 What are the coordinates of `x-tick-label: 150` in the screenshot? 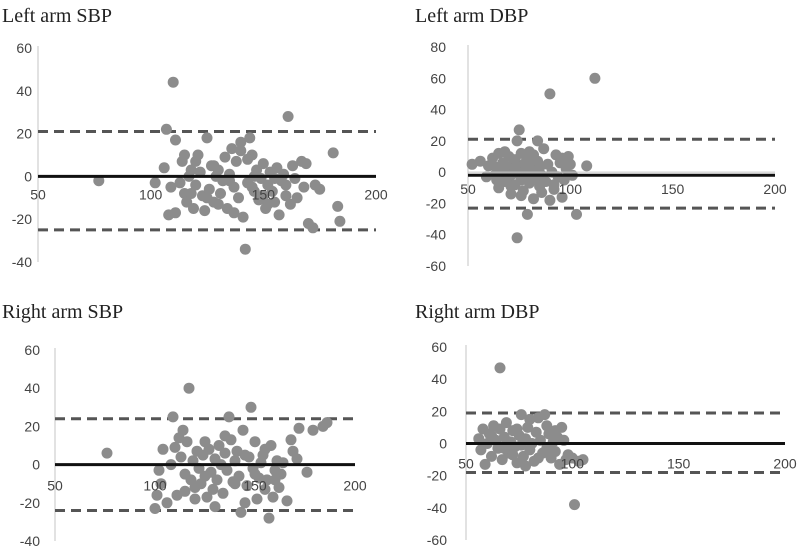 It's located at (264, 194).